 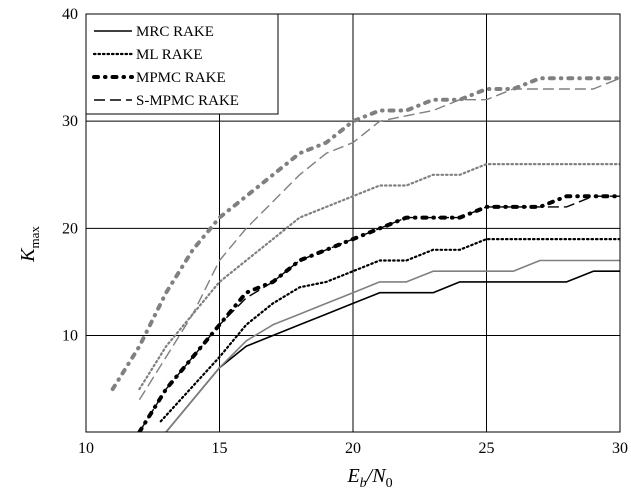 What do you see at coordinates (389, 483) in the screenshot?
I see `x-axis-label-sub2: 0` at bounding box center [389, 483].